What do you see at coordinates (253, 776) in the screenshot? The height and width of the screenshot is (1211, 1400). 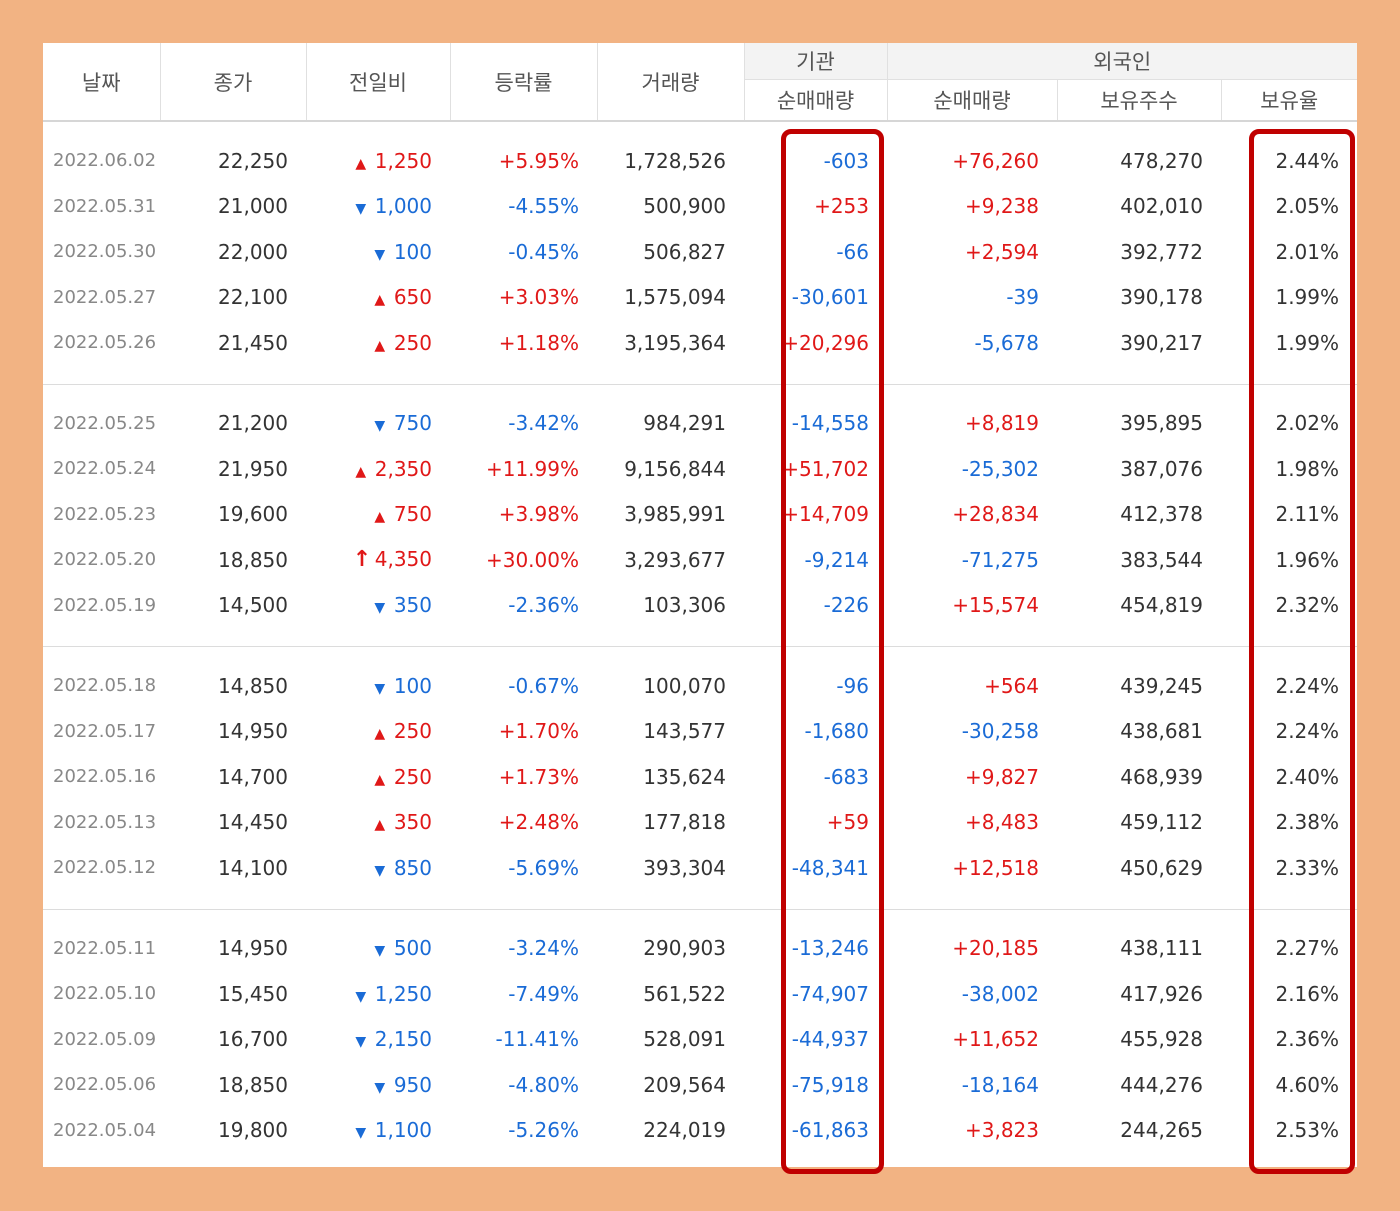 I see `cell-close: 14,700` at bounding box center [253, 776].